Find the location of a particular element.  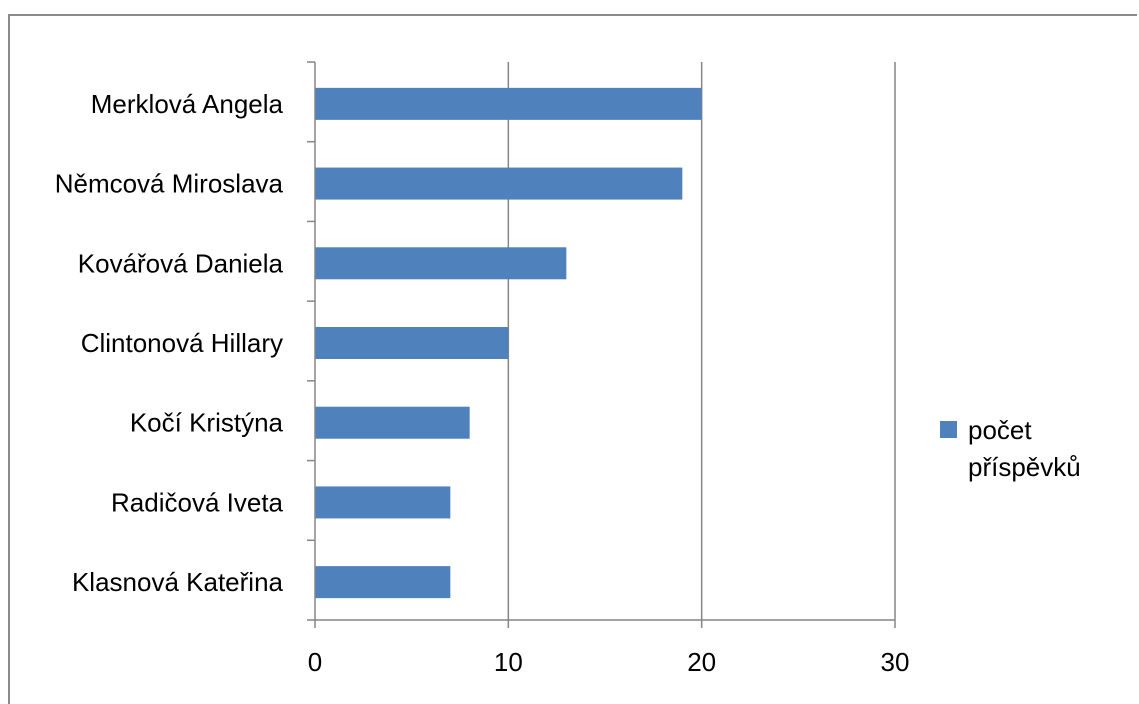

x-tick-label-30: 30 is located at coordinates (895, 662).